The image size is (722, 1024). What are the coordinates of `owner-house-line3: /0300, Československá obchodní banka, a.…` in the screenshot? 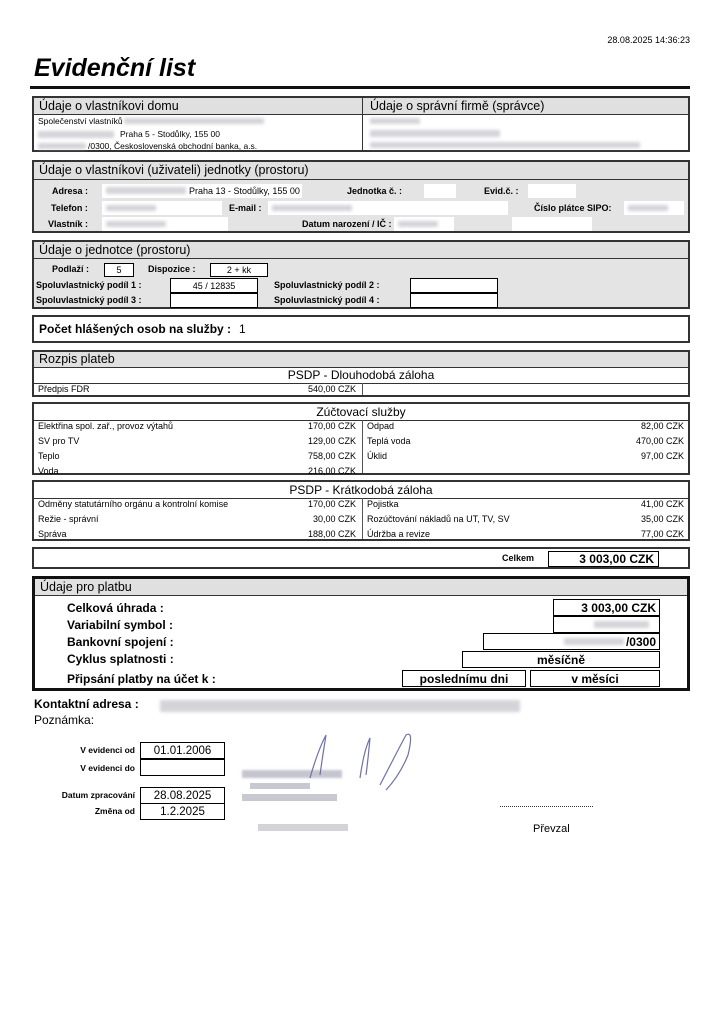 It's located at (173, 146).